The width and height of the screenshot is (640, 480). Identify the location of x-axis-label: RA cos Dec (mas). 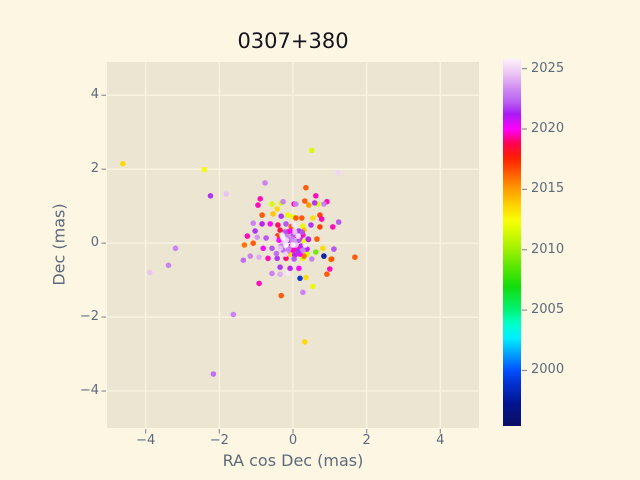
(293, 460).